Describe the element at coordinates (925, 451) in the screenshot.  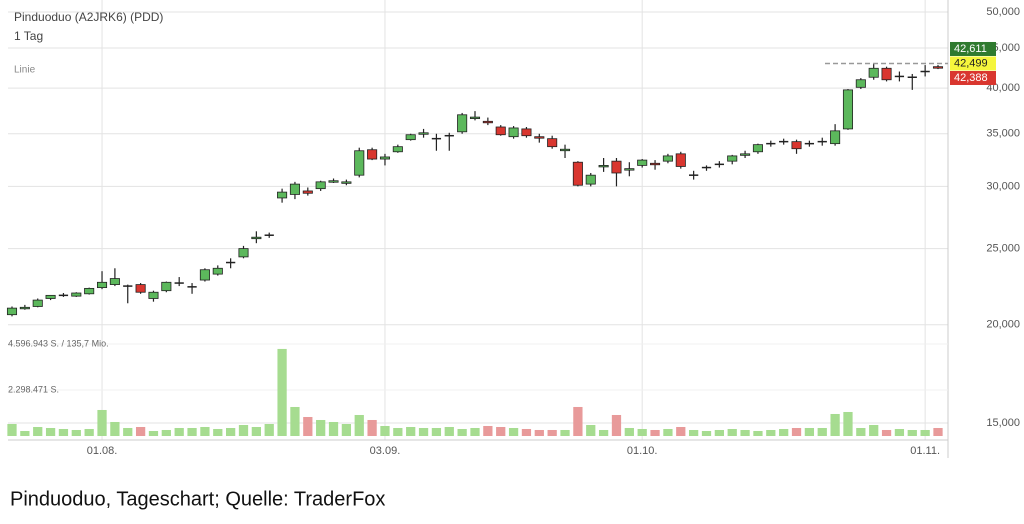
I see `x-tick-label: 01.11.` at that location.